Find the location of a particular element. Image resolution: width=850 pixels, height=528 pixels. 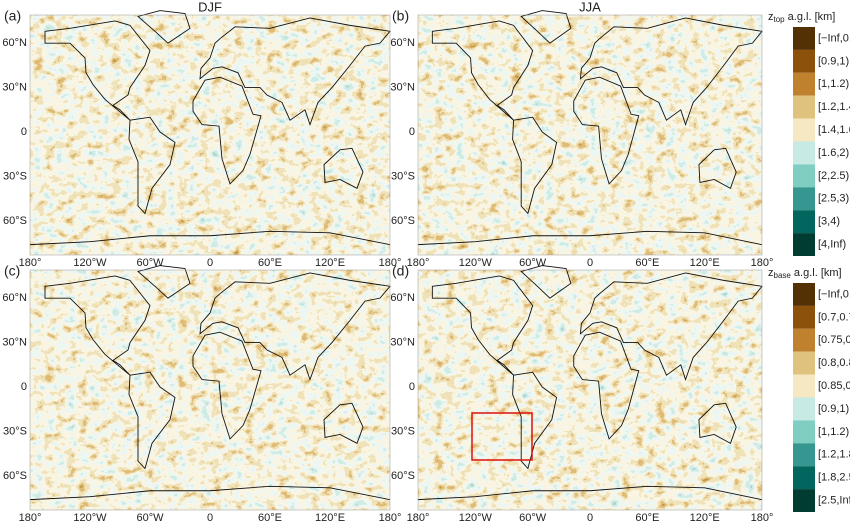

legend-title: ztop a.g.l. [km] is located at coordinates (801, 17).